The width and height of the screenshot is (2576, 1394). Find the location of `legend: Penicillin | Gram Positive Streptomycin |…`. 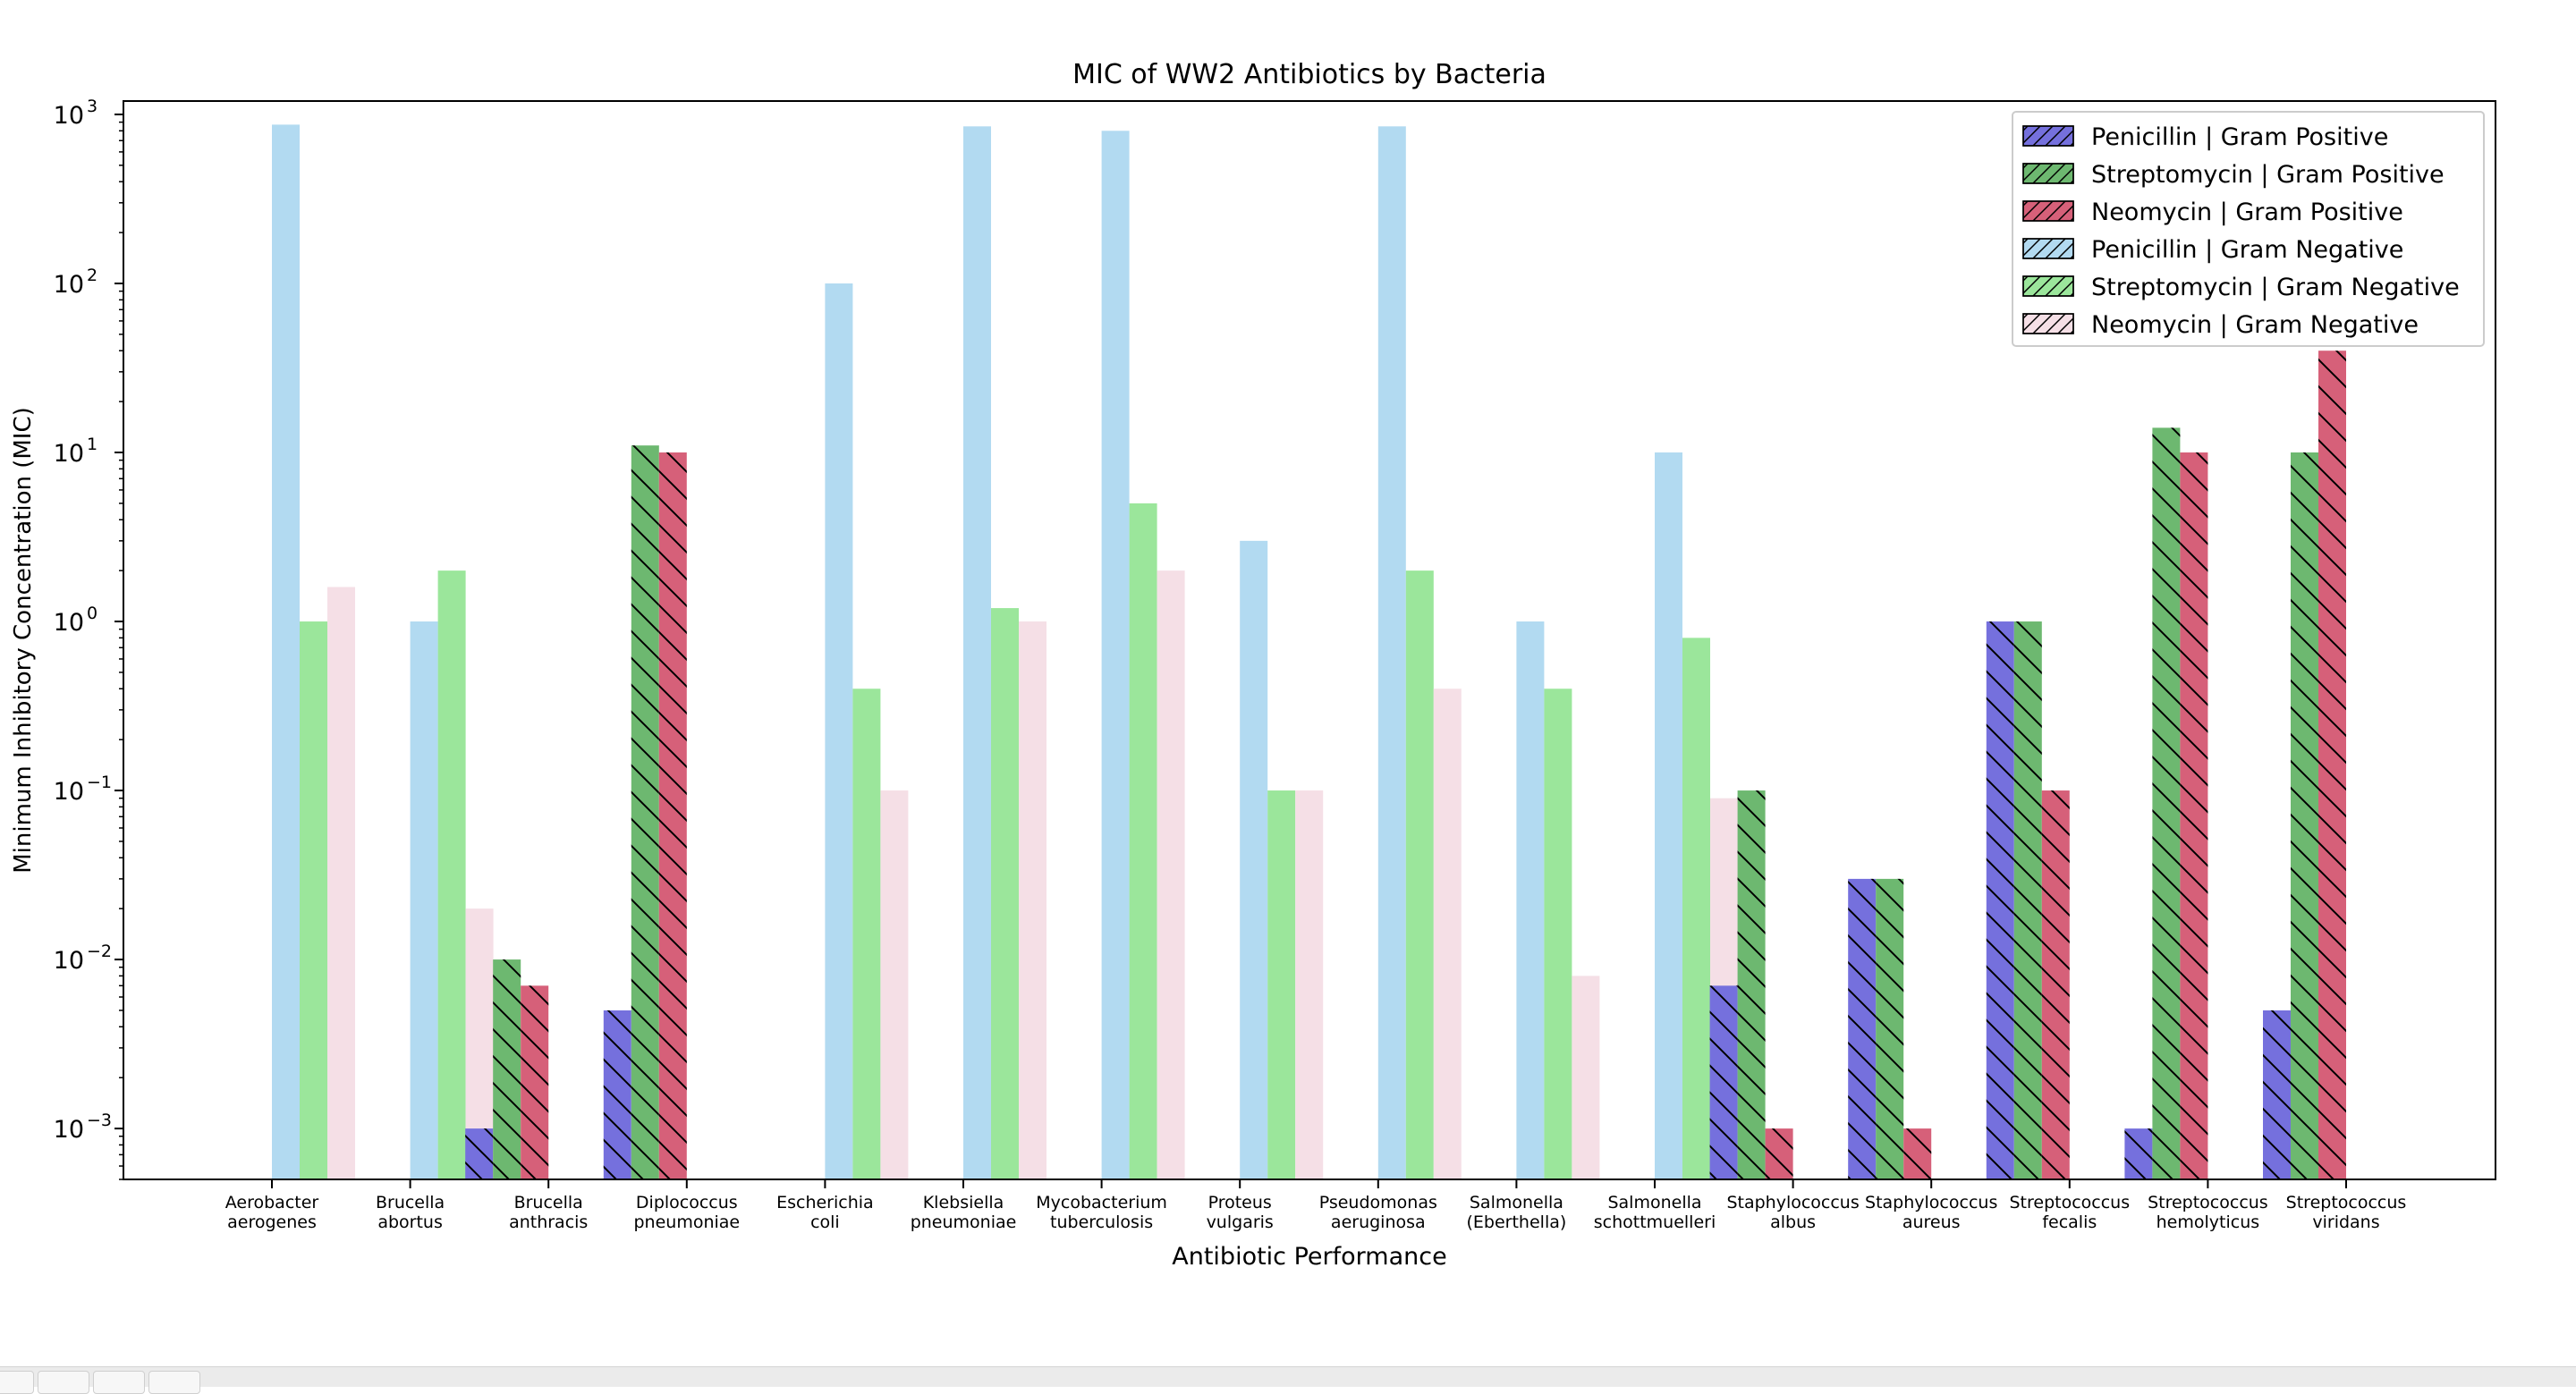

legend: Penicillin | Gram Positive Streptomycin |… is located at coordinates (2248, 229).